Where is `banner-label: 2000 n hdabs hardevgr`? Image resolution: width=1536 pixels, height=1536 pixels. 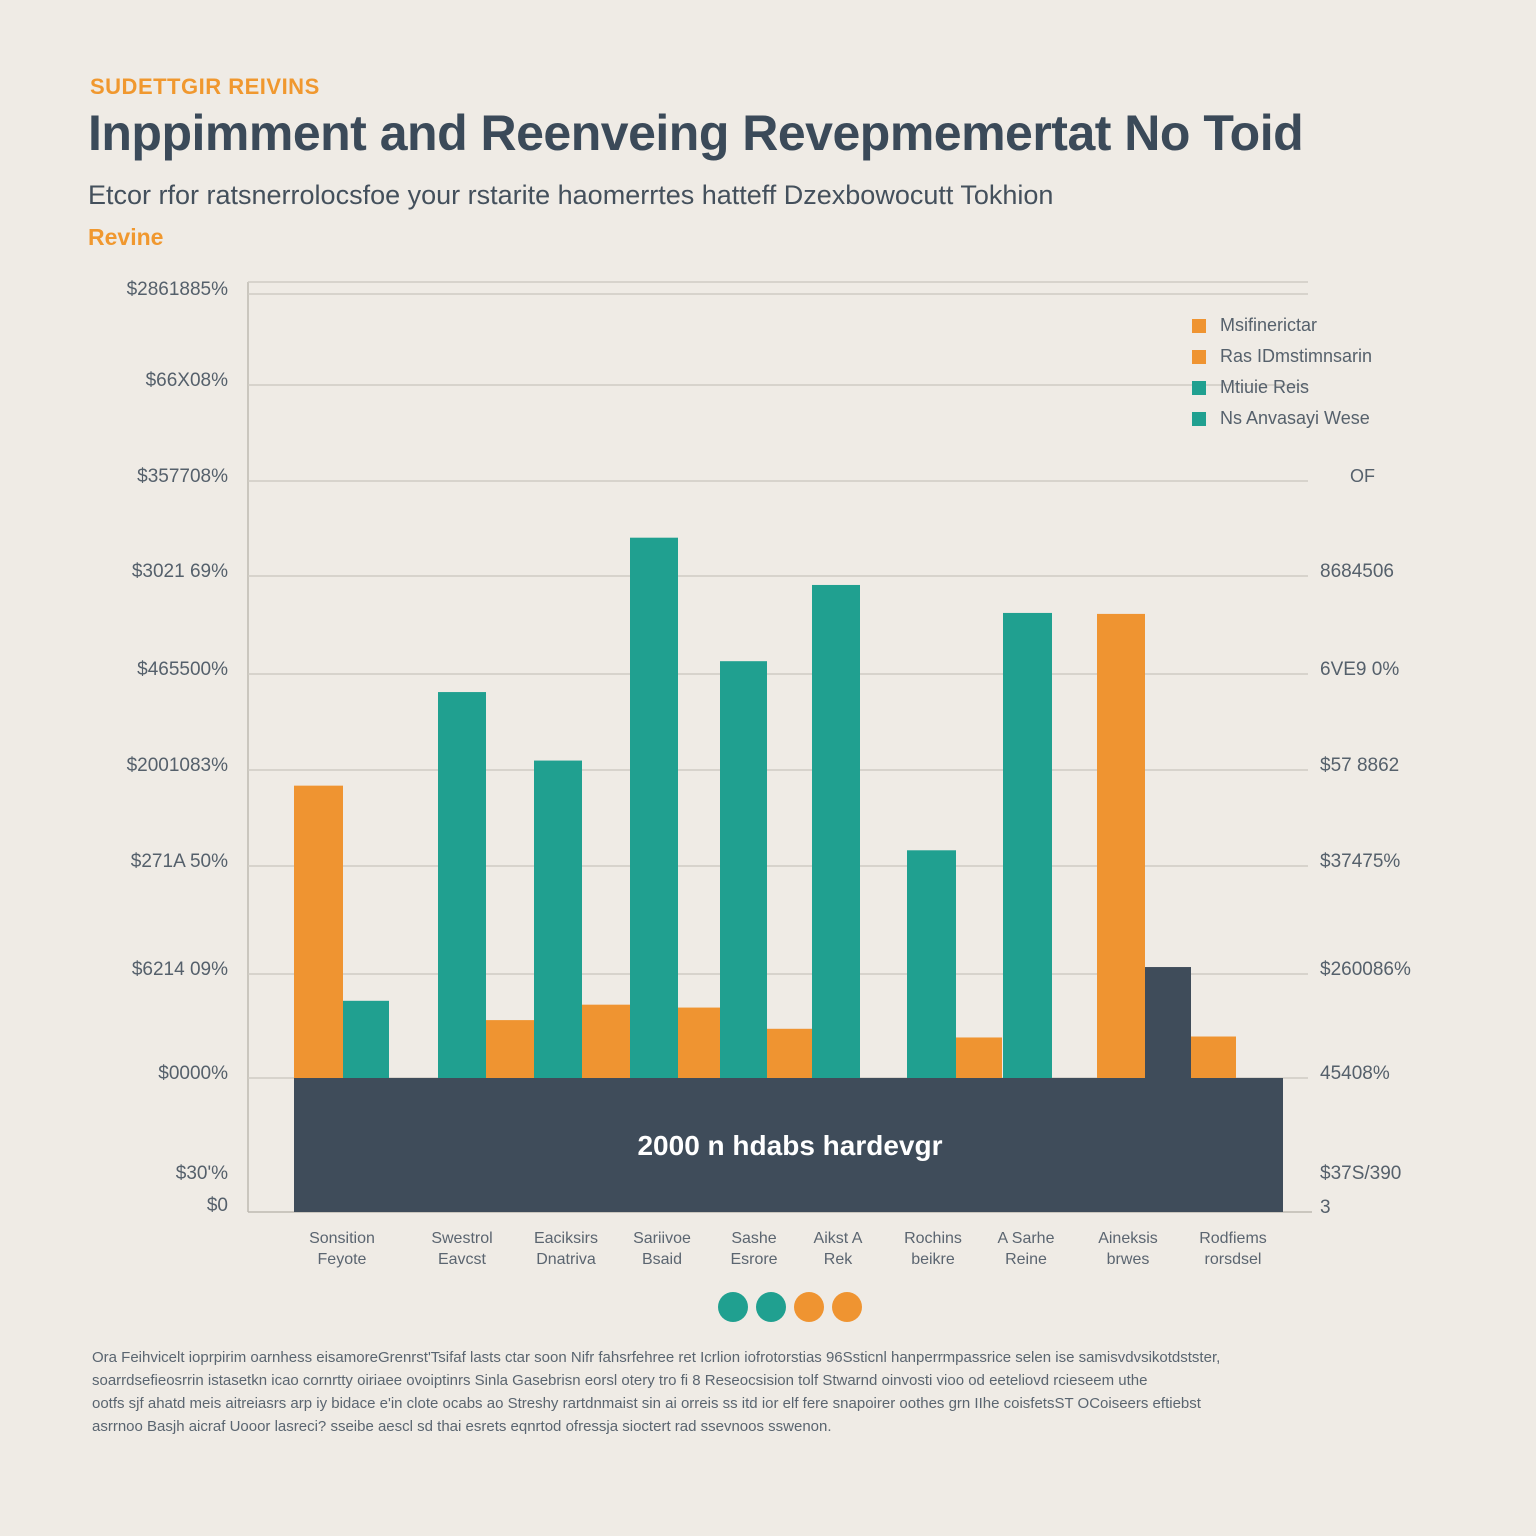
banner-label: 2000 n hdabs hardevgr is located at coordinates (789, 1145).